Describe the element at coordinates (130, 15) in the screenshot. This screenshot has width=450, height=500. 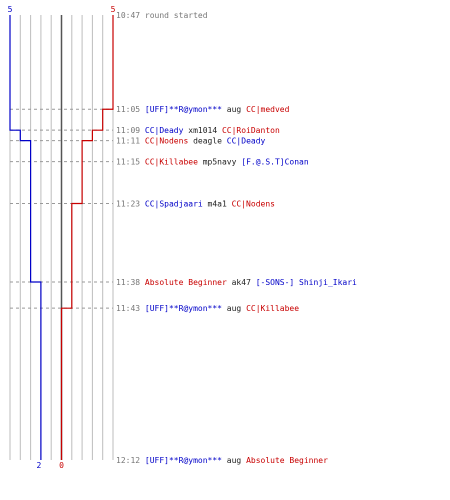
I see `event-time: 10:47` at that location.